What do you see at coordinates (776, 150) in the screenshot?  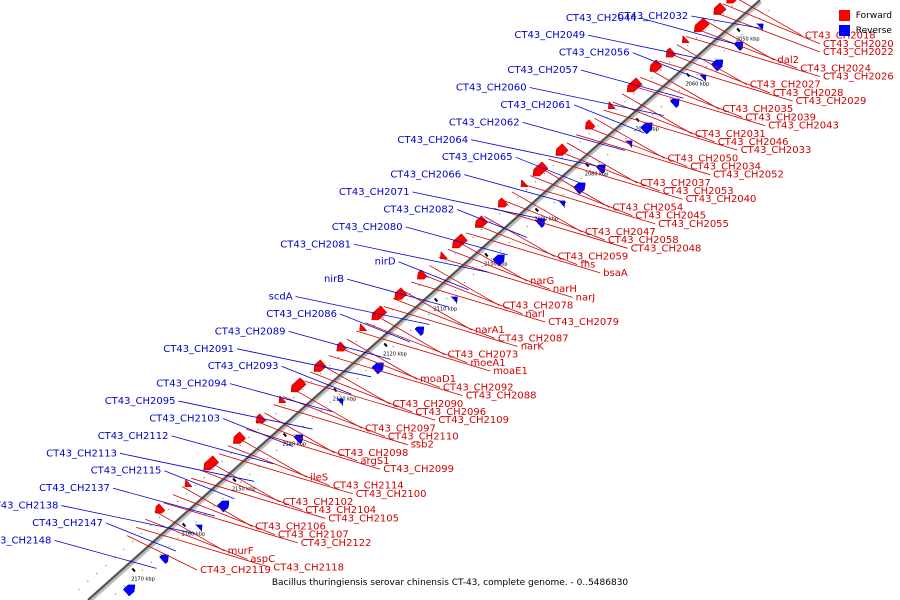 I see `forward-gene-label: CT43_CH2033` at bounding box center [776, 150].